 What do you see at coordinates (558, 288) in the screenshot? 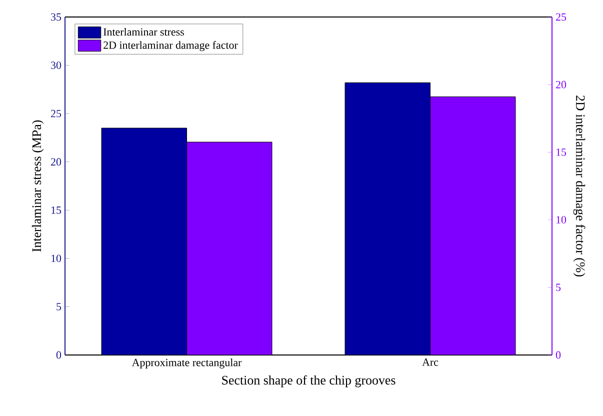
I see `y2-tick-label: 5` at bounding box center [558, 288].